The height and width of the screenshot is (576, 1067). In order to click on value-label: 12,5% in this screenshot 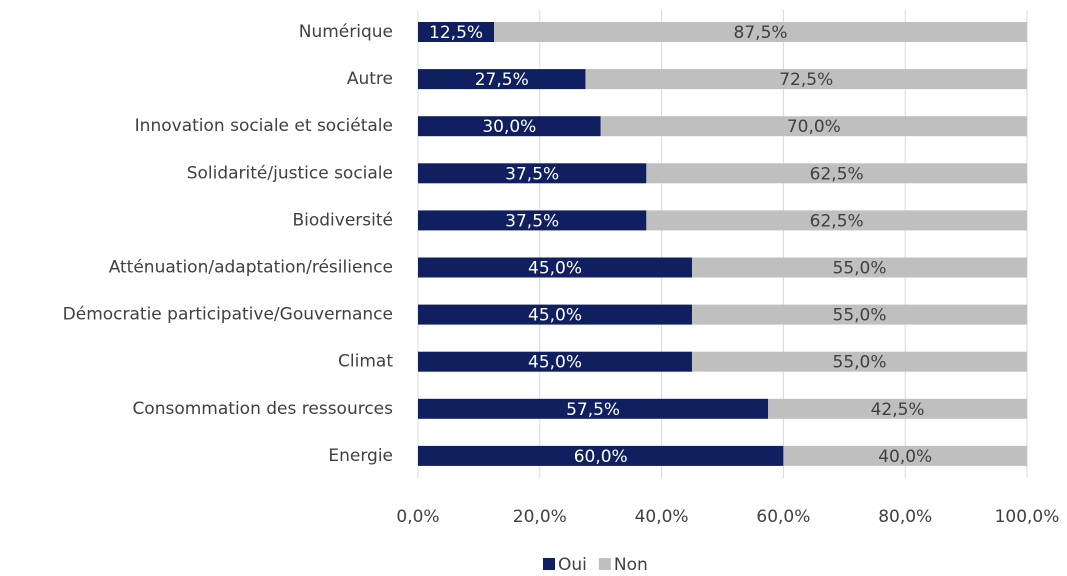, I will do `click(456, 33)`.